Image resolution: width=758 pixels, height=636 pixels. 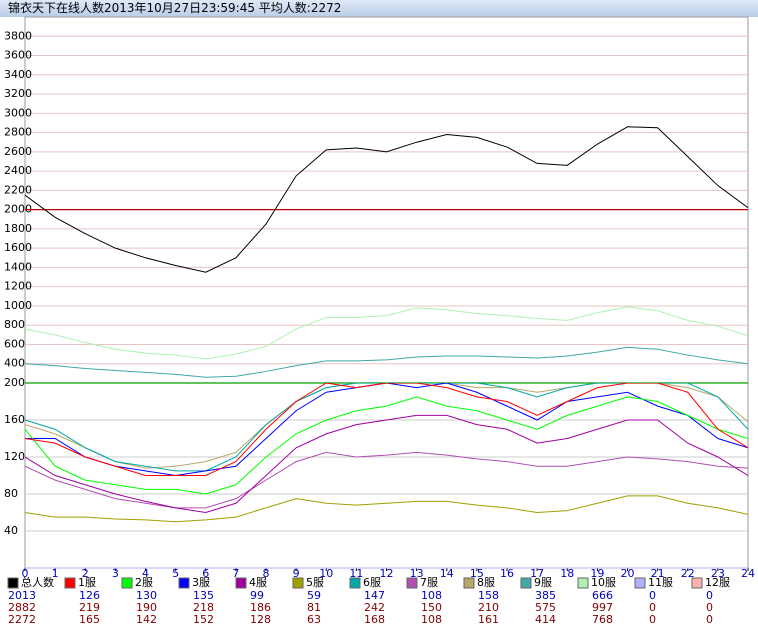 I want to click on y2-tick-label: 40, so click(x=11, y=530).